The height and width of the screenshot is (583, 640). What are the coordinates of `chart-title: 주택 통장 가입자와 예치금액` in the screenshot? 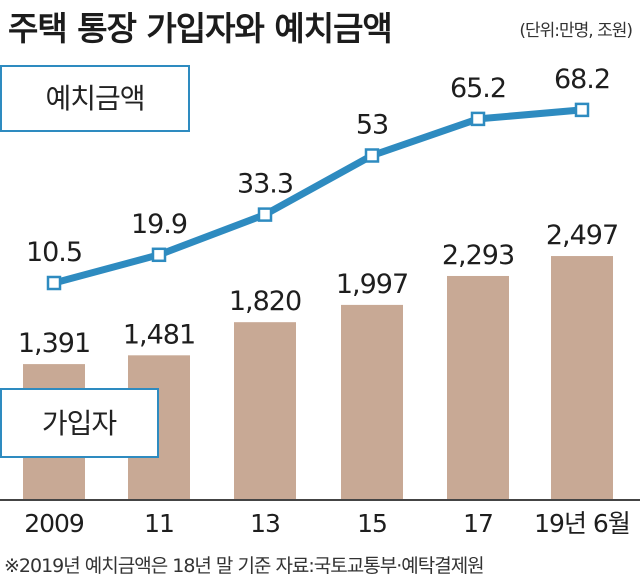 It's located at (200, 28).